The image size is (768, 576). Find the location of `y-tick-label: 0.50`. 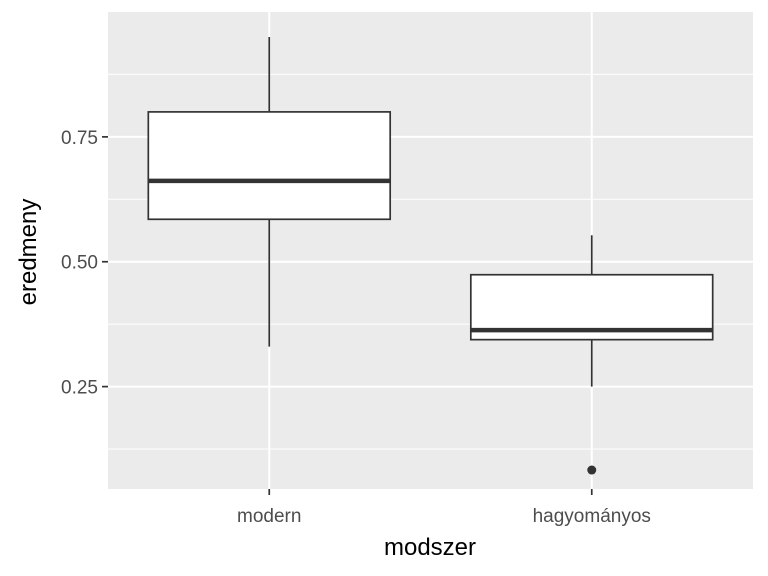

y-tick-label: 0.50 is located at coordinates (79, 263).